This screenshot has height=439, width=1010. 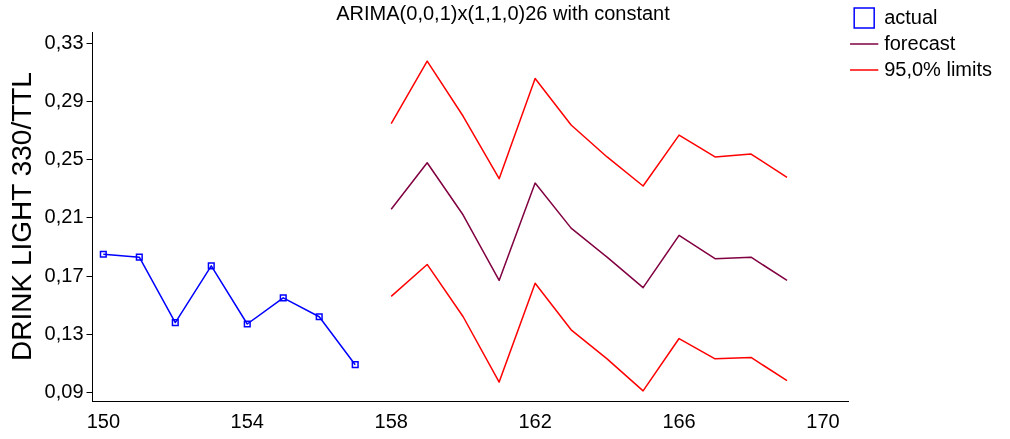 What do you see at coordinates (911, 16) in the screenshot?
I see `legend-label: actual` at bounding box center [911, 16].